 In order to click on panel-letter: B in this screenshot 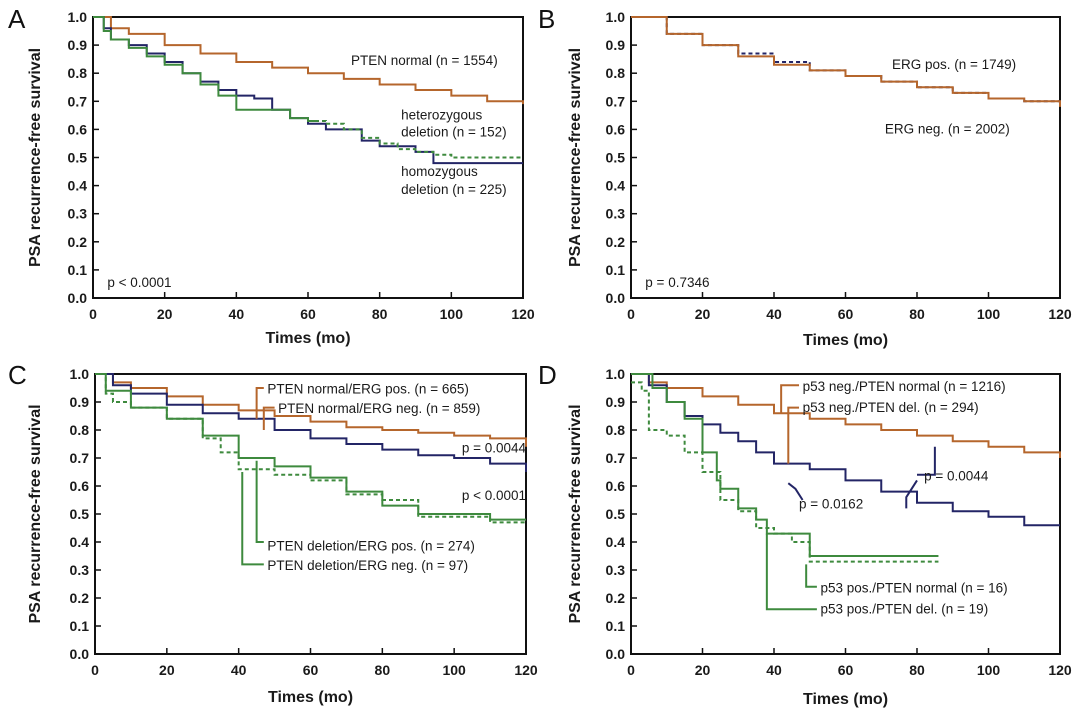, I will do `click(546, 19)`.